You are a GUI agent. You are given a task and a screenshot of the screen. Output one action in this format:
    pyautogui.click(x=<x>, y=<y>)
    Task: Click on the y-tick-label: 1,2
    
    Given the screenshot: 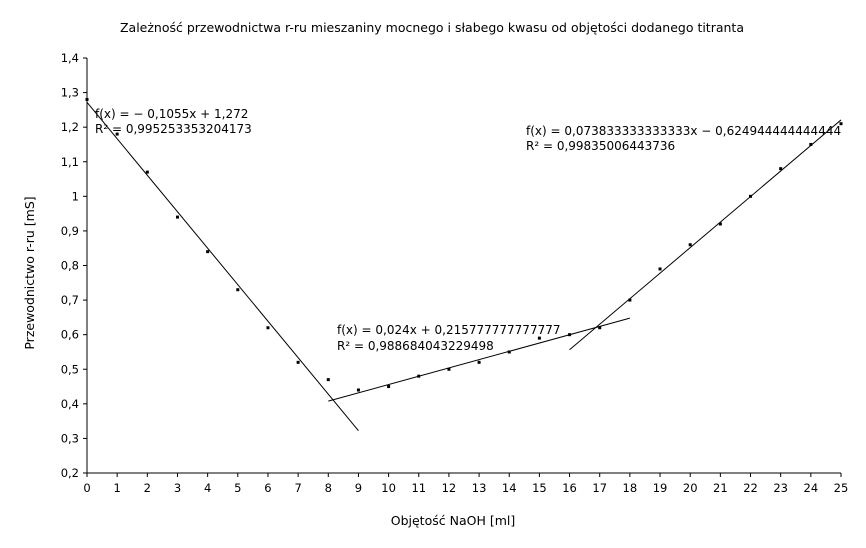 What is the action you would take?
    pyautogui.click(x=70, y=127)
    